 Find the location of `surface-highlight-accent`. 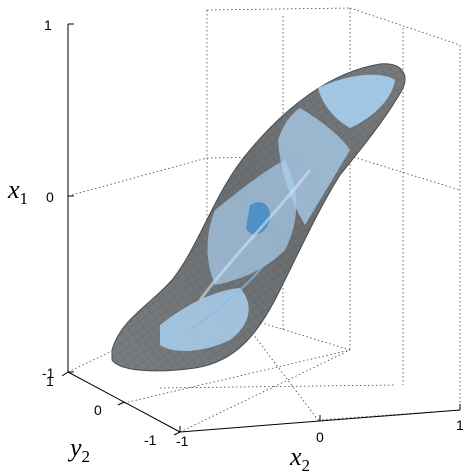

surface-highlight-accent is located at coordinates (258, 218).